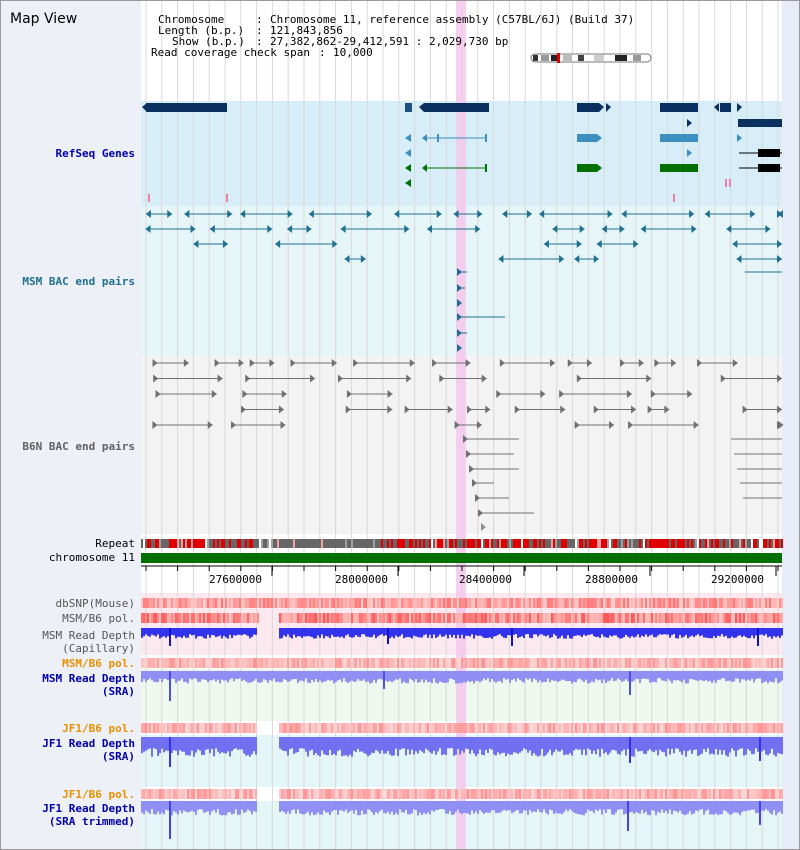 The height and width of the screenshot is (850, 800). I want to click on refseq-genes, so click(462, 152).